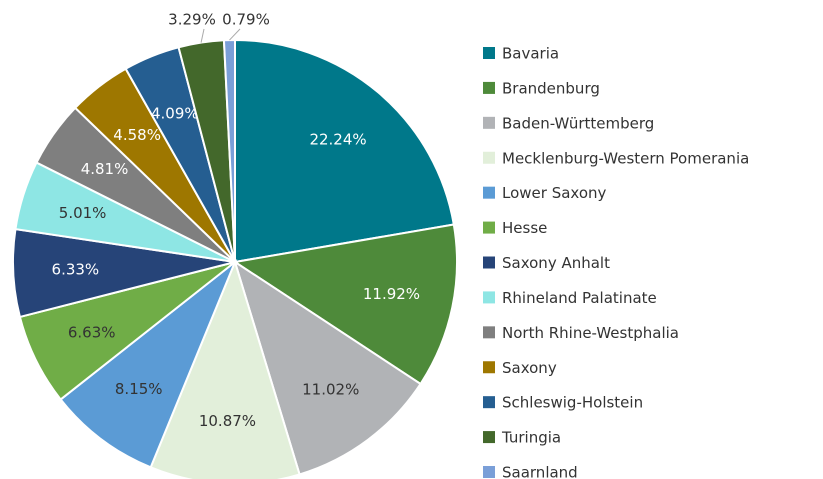 The image size is (823, 479). What do you see at coordinates (139, 389) in the screenshot?
I see `data-label: 8.15%` at bounding box center [139, 389].